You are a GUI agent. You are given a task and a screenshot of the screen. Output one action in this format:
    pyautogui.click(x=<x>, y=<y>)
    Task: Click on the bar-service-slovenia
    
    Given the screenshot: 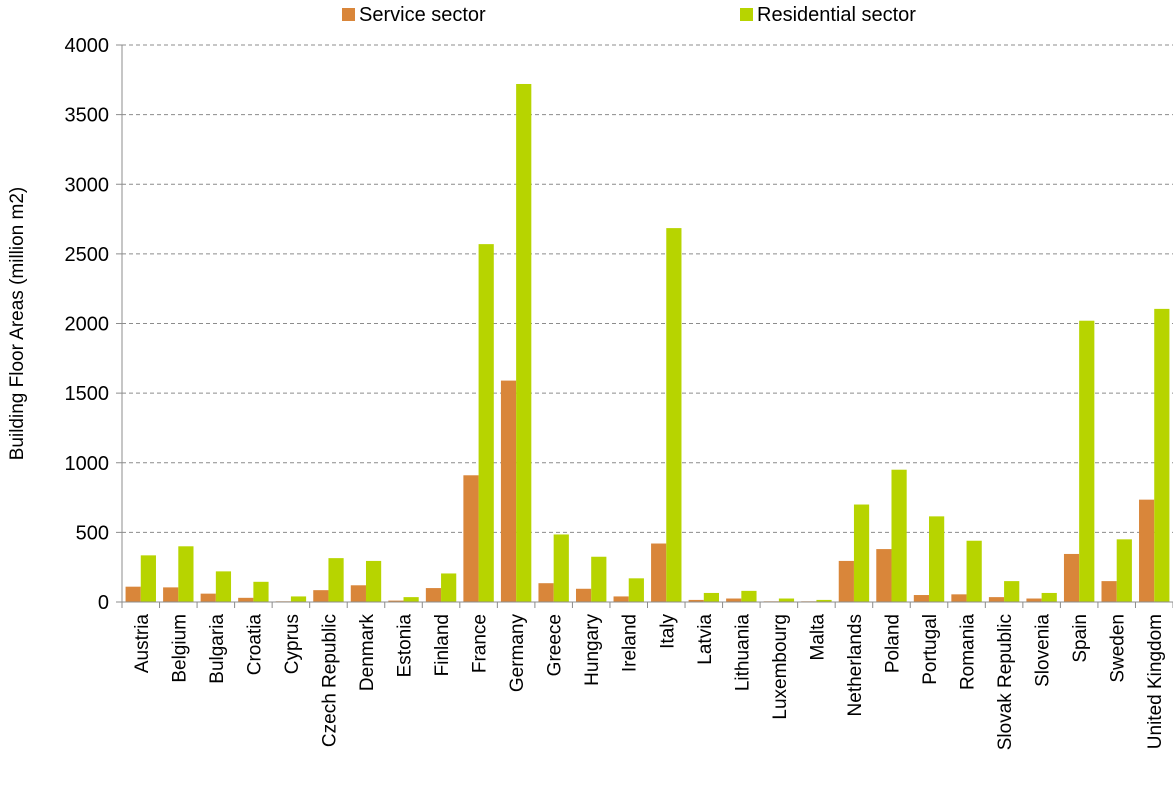 What is the action you would take?
    pyautogui.click(x=1034, y=600)
    